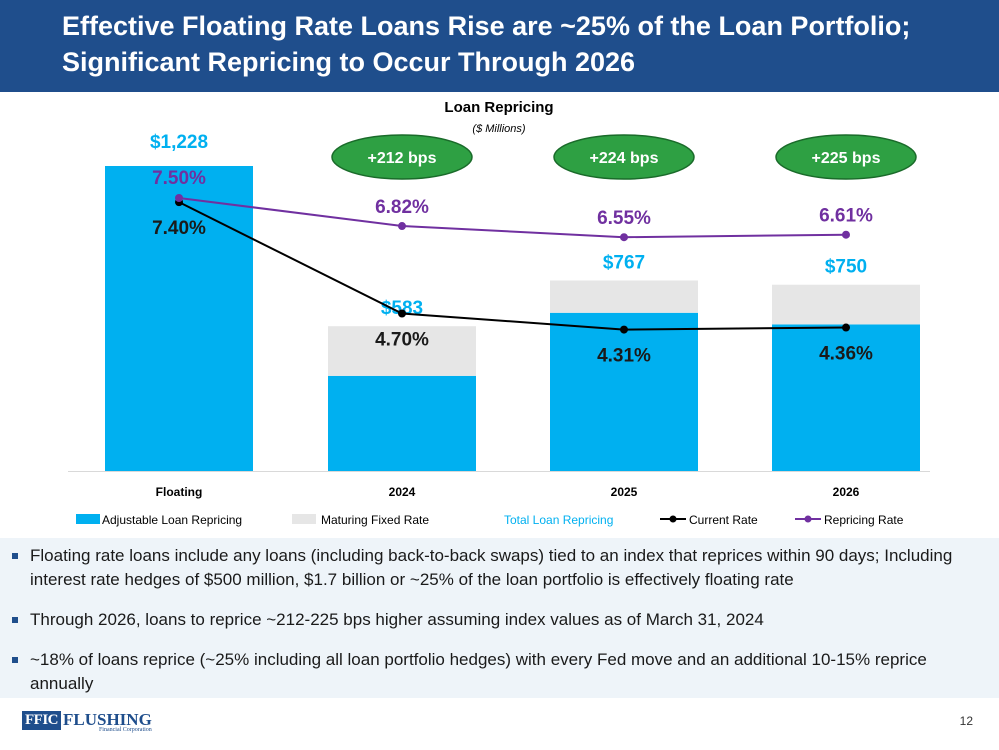 This screenshot has height=750, width=999. What do you see at coordinates (808, 519) in the screenshot?
I see `legend-marker-repricing-rate` at bounding box center [808, 519].